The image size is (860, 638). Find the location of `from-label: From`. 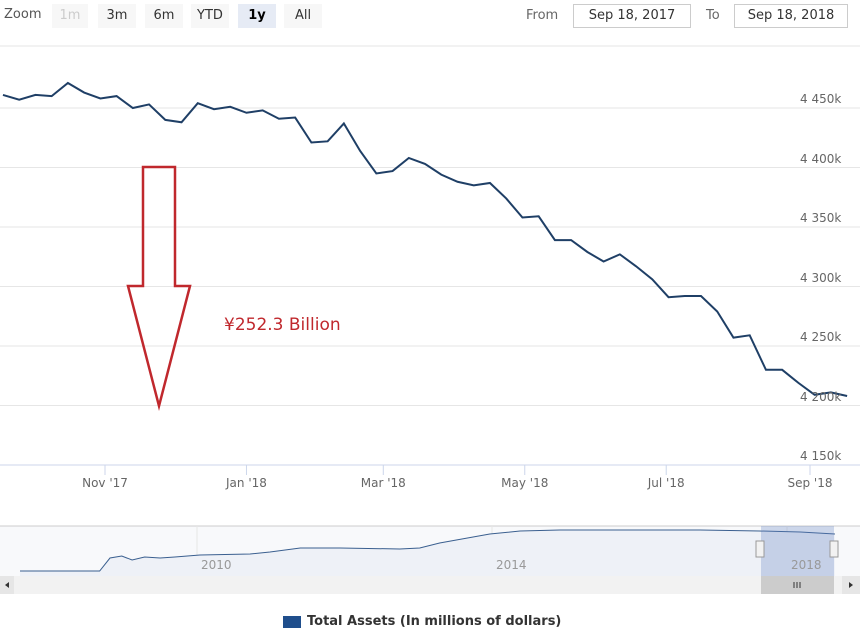

from-label: From is located at coordinates (542, 15).